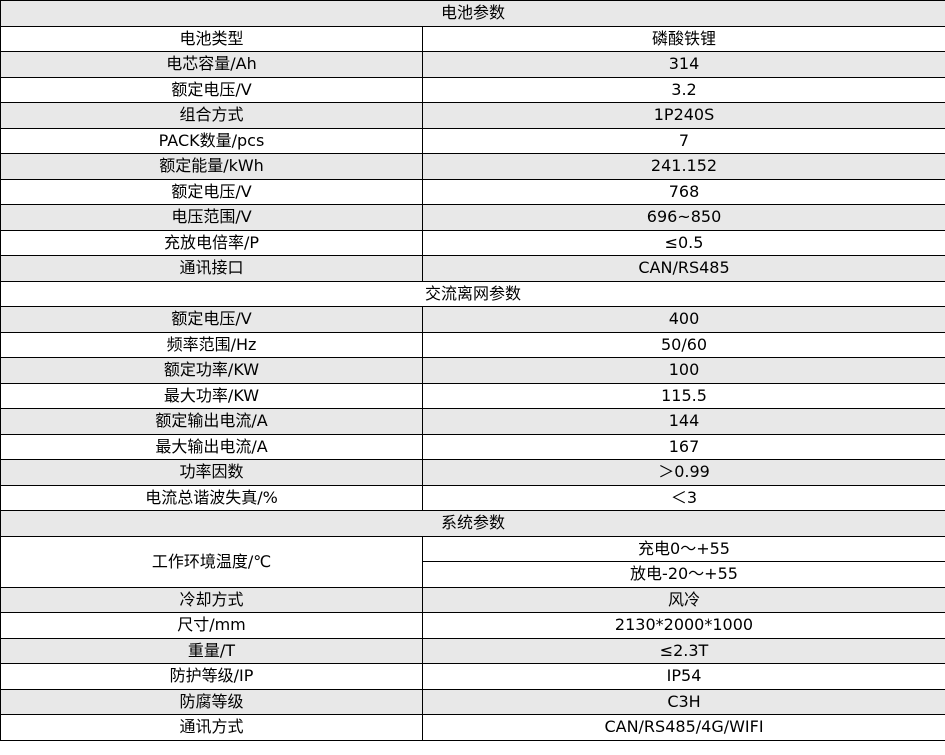 This screenshot has height=755, width=945. I want to click on row-label: 防护等级/IP, so click(211, 676).